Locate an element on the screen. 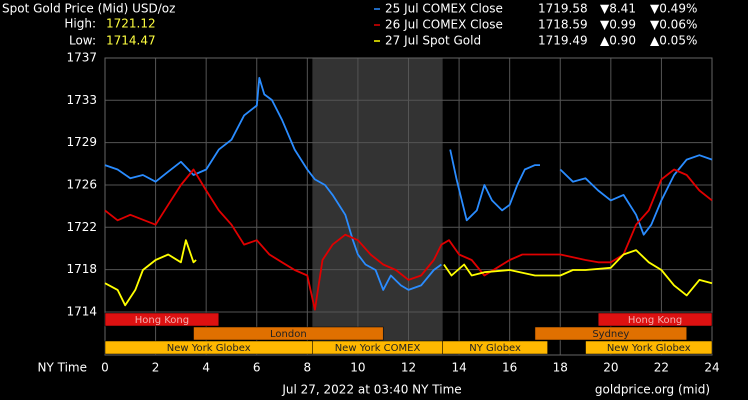  x-tick-label: 8 is located at coordinates (308, 368).